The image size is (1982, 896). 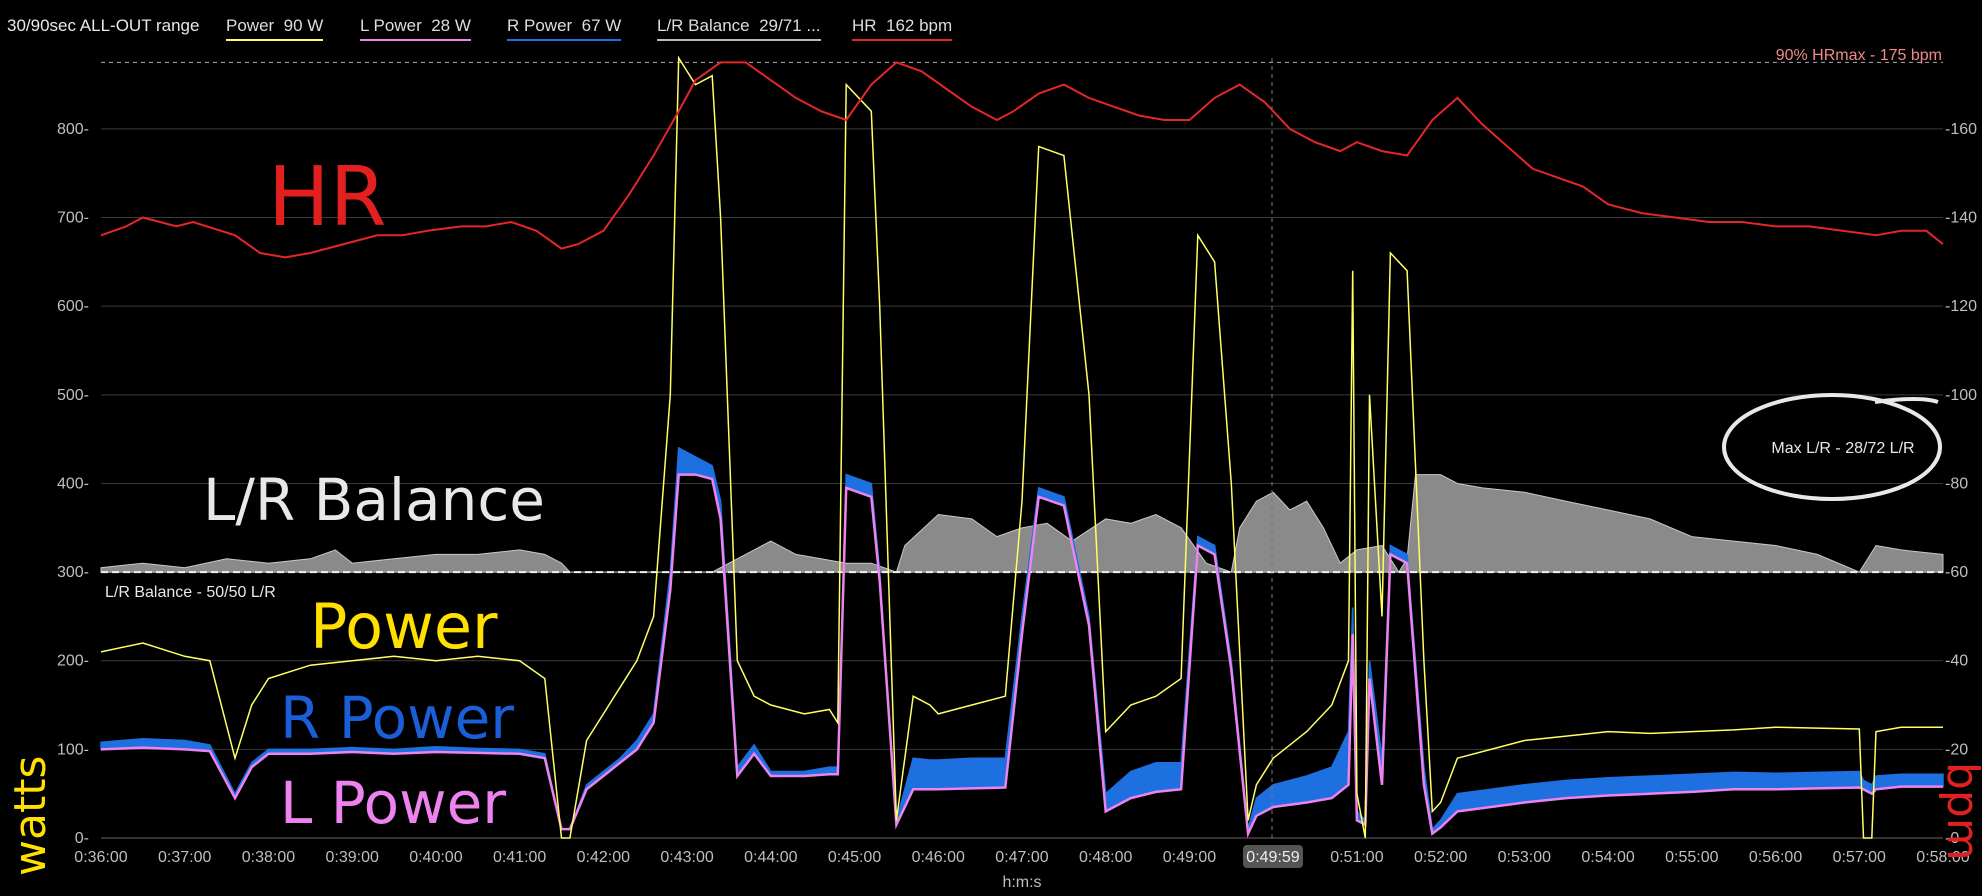 What do you see at coordinates (73, 483) in the screenshot?
I see `y-left-tick: 400-` at bounding box center [73, 483].